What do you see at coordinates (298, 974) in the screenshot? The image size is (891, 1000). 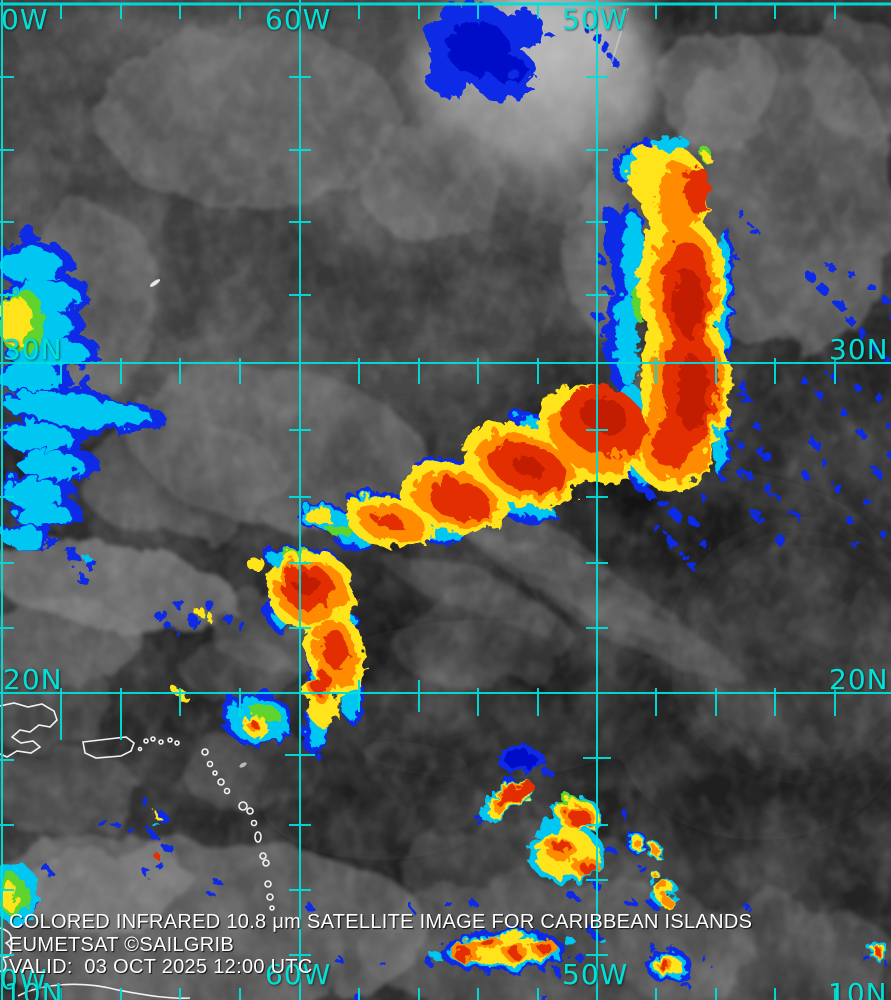 I see `grid-label-bottom-60w: 60W` at bounding box center [298, 974].